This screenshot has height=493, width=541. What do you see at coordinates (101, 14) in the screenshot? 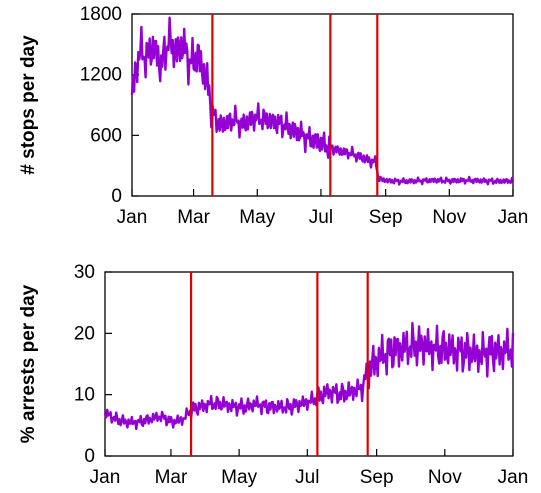
I see `stops-y-tick-label: 1800` at bounding box center [101, 14].